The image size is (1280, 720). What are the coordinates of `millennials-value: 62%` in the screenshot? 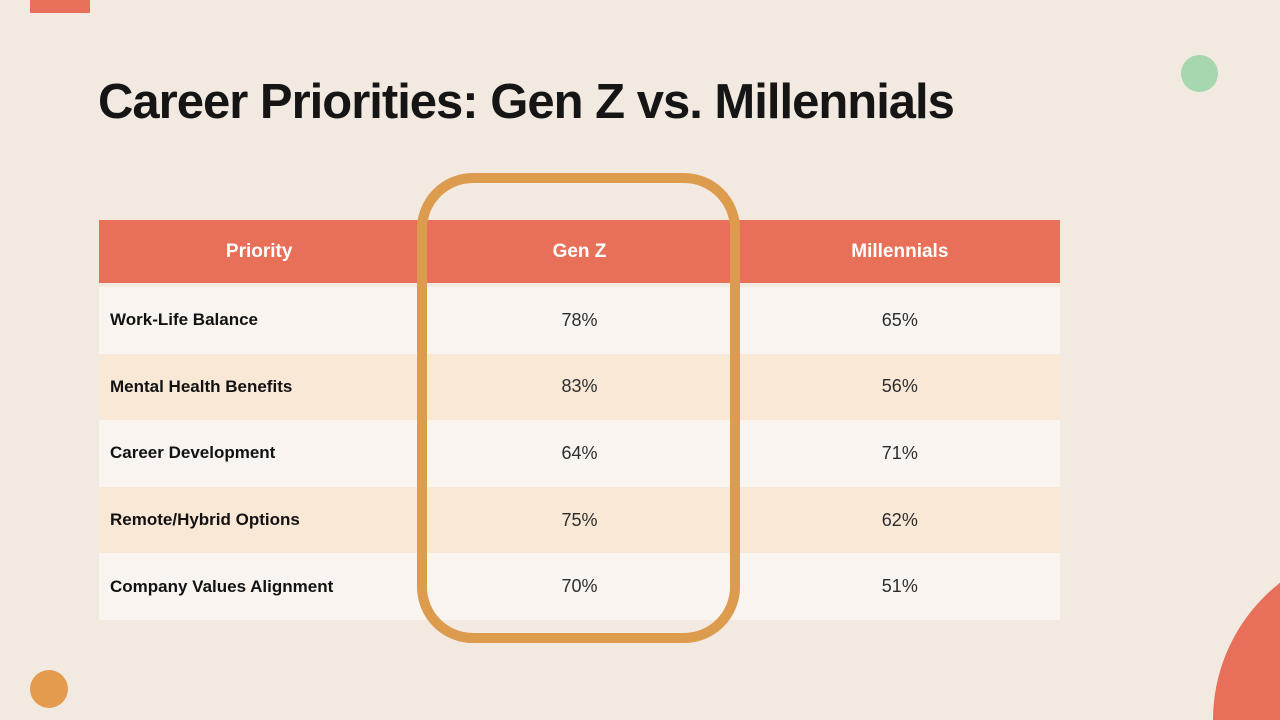 It's located at (899, 519).